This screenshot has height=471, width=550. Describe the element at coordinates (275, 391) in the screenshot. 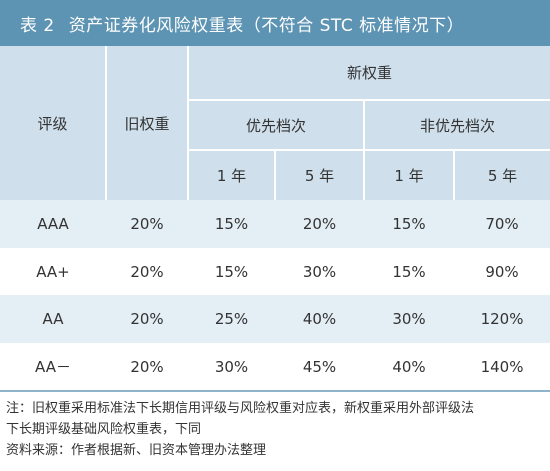

I see `table-bottom-rule` at that location.